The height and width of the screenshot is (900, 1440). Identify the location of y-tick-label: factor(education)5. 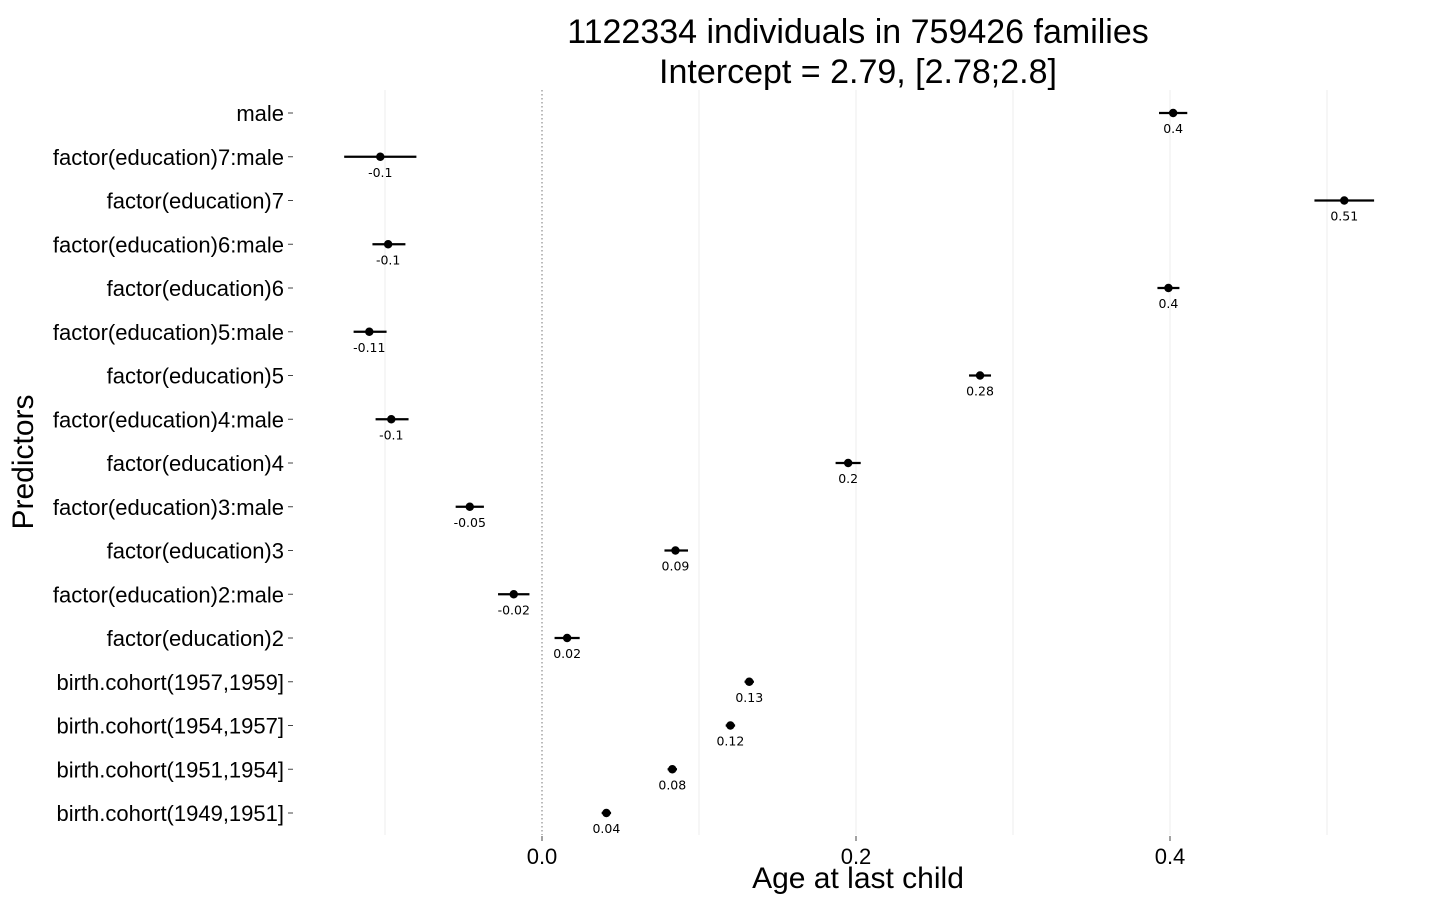
(195, 376).